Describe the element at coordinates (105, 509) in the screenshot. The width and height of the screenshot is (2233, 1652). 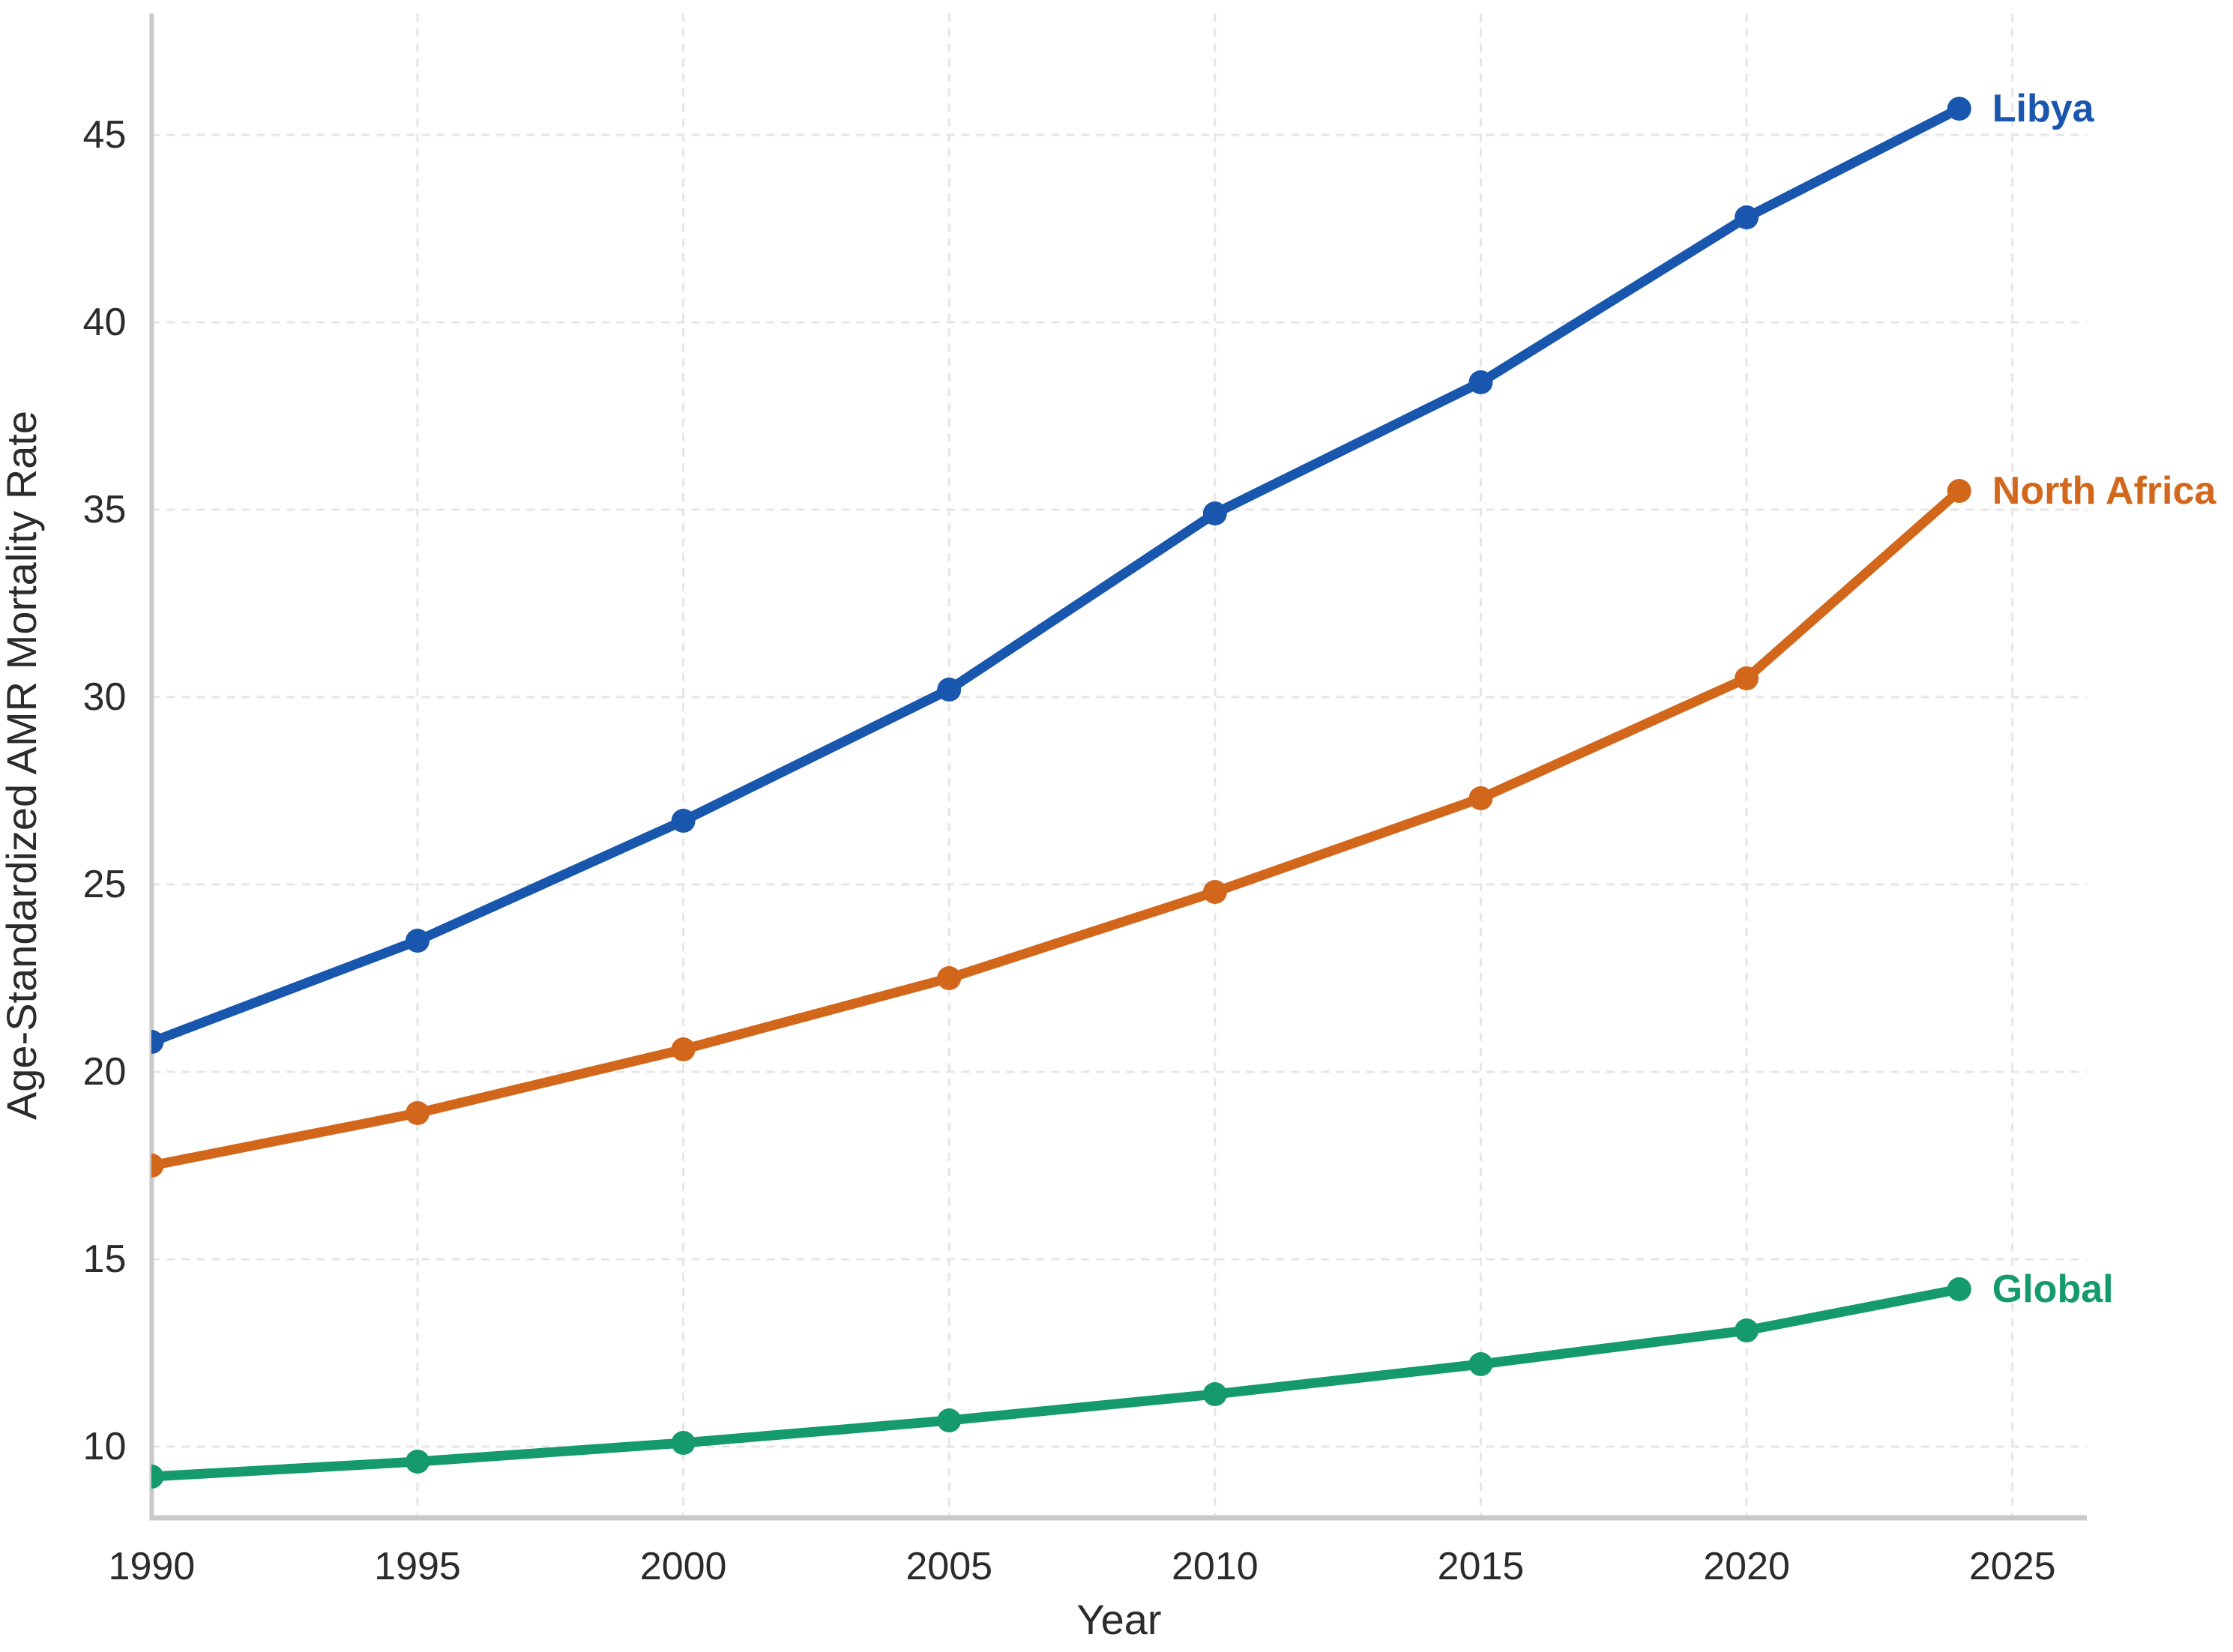
I see `y-tick-label: 35` at that location.